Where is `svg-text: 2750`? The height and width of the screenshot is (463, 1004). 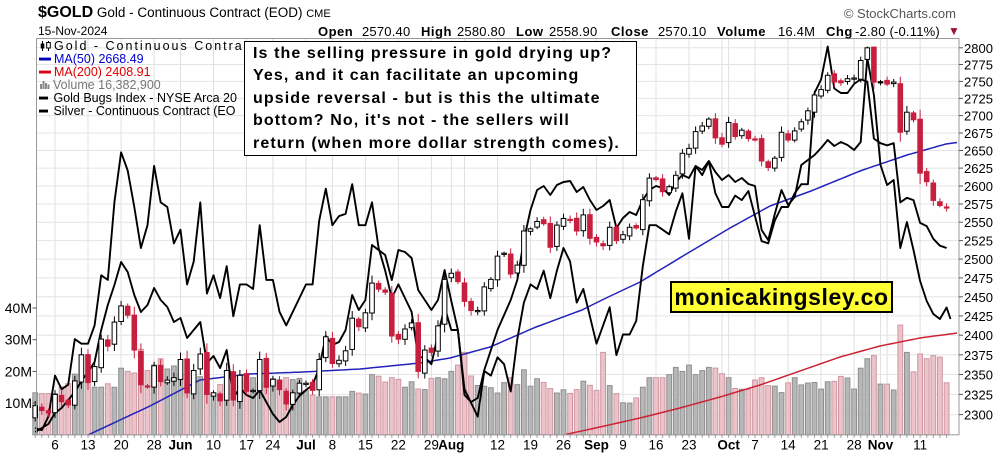 svg-text: 2750 is located at coordinates (978, 81).